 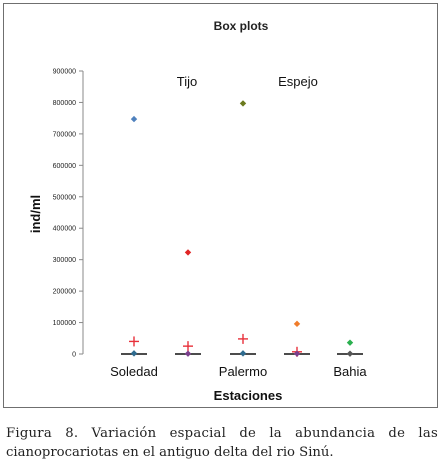 I want to click on y-axis-title: ind/ml, so click(x=35, y=214).